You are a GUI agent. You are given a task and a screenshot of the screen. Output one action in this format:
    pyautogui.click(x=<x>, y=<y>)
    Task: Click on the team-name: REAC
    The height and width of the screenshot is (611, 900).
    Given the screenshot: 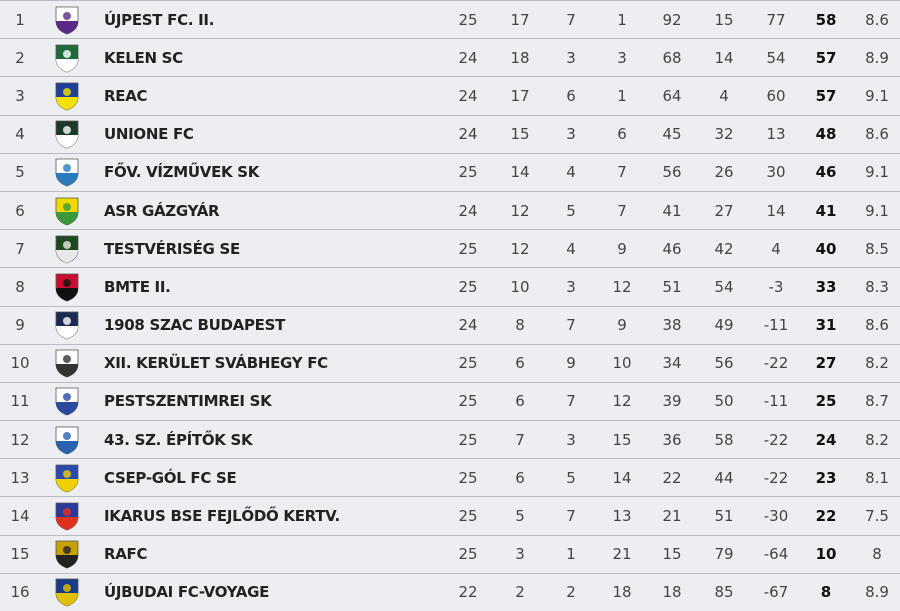 What is the action you would take?
    pyautogui.click(x=126, y=95)
    